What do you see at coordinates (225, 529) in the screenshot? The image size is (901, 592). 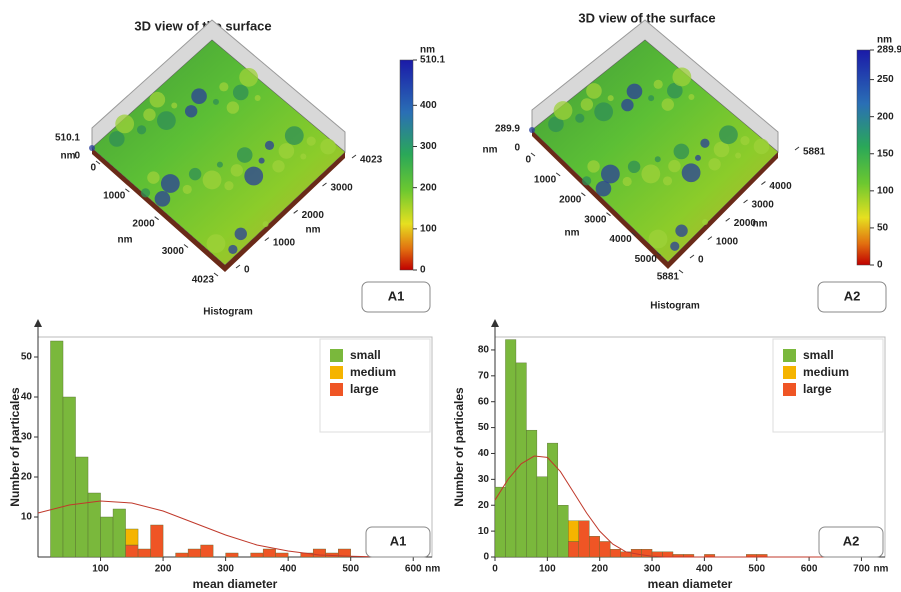 I see `fit-curve` at bounding box center [225, 529].